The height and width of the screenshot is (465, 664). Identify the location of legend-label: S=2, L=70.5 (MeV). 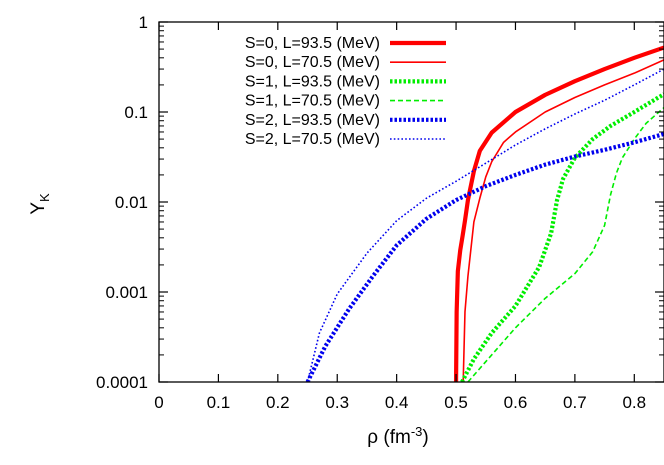
(312, 139).